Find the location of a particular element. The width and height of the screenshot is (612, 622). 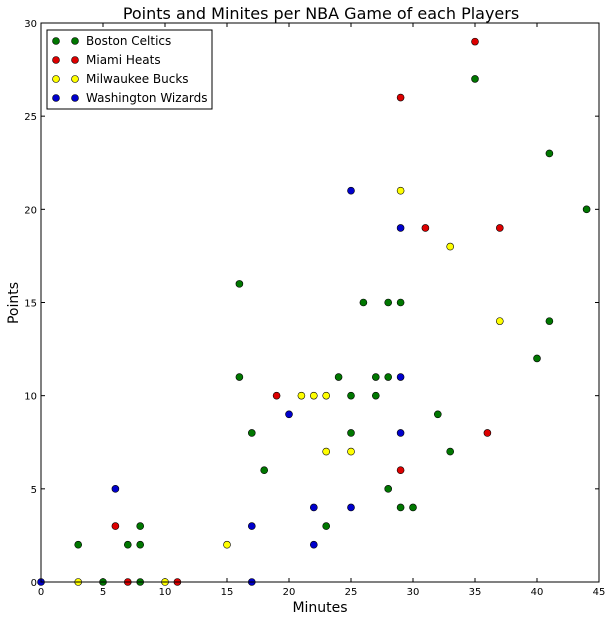

x-axis-title: Minutes is located at coordinates (319, 608).